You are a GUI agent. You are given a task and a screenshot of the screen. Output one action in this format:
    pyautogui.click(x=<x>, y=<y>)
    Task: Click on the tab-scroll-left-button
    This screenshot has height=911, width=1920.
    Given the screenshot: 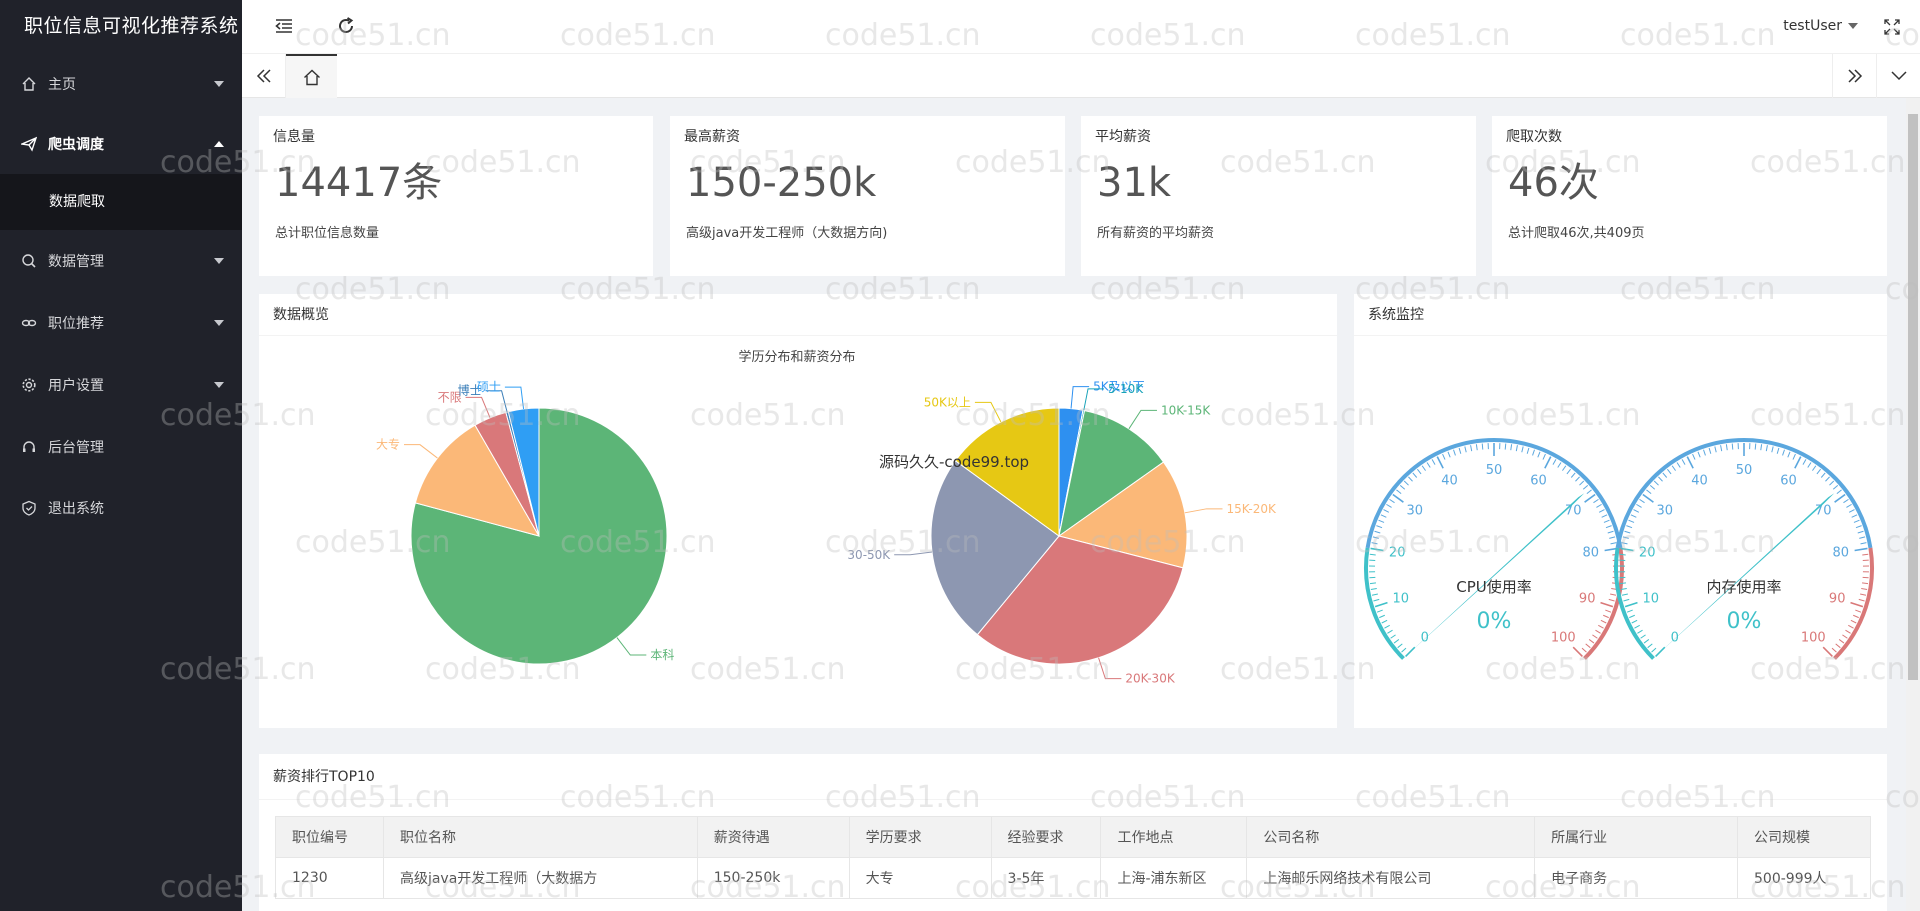 What is the action you would take?
    pyautogui.click(x=264, y=76)
    